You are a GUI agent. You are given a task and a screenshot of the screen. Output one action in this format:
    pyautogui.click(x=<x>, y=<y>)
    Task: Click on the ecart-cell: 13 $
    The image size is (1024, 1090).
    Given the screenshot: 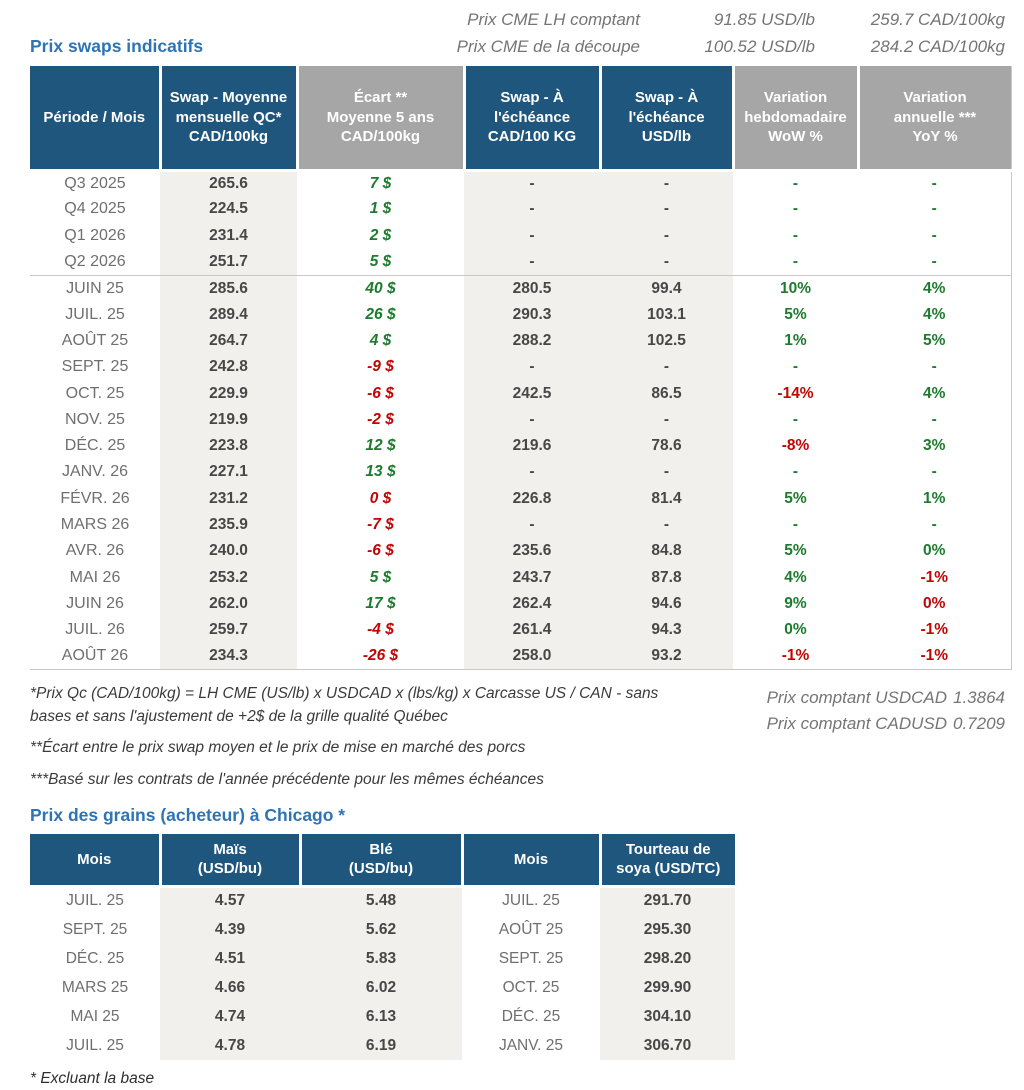 What is the action you would take?
    pyautogui.click(x=380, y=472)
    